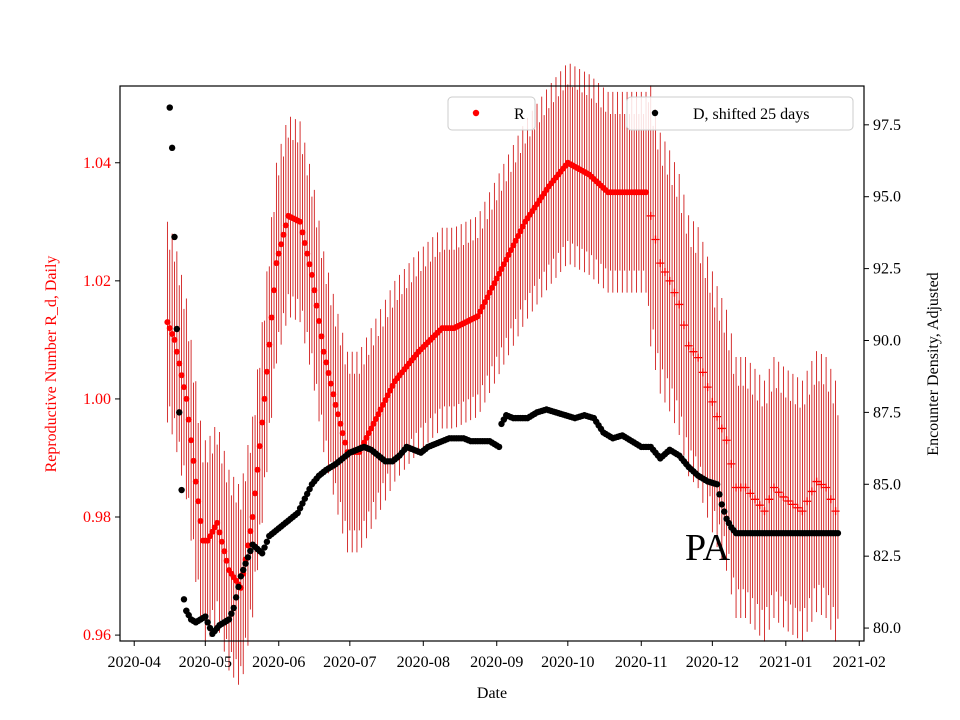 Image resolution: width=960 pixels, height=720 pixels. Describe the element at coordinates (887, 340) in the screenshot. I see `right-y-tick-label: 90.0` at that location.